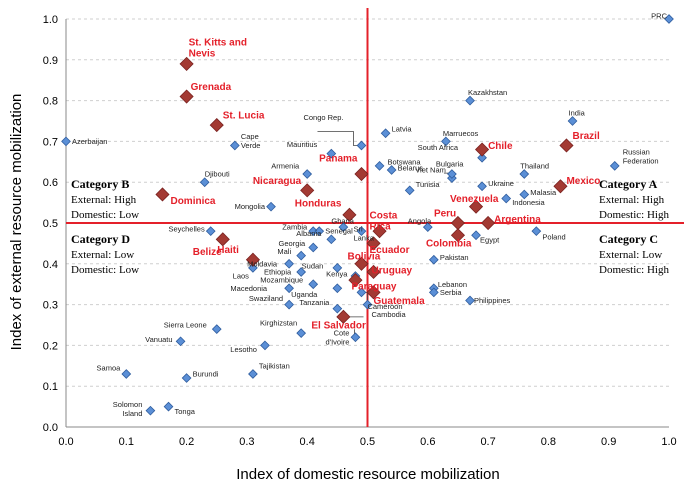 This screenshot has width=700, height=488. Describe the element at coordinates (262, 263) in the screenshot. I see `point-label: Moldavia` at that location.